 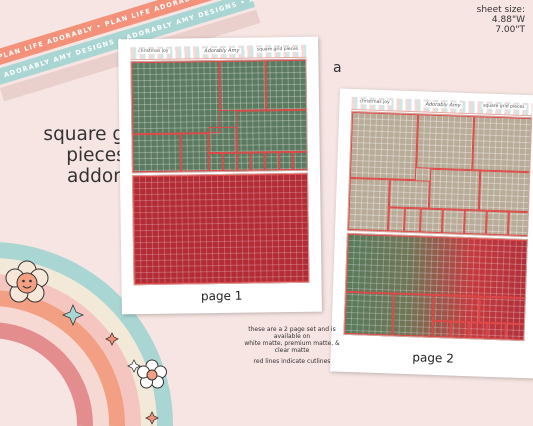 I want to click on sheet-size-height: 7.00"T, so click(x=510, y=30).